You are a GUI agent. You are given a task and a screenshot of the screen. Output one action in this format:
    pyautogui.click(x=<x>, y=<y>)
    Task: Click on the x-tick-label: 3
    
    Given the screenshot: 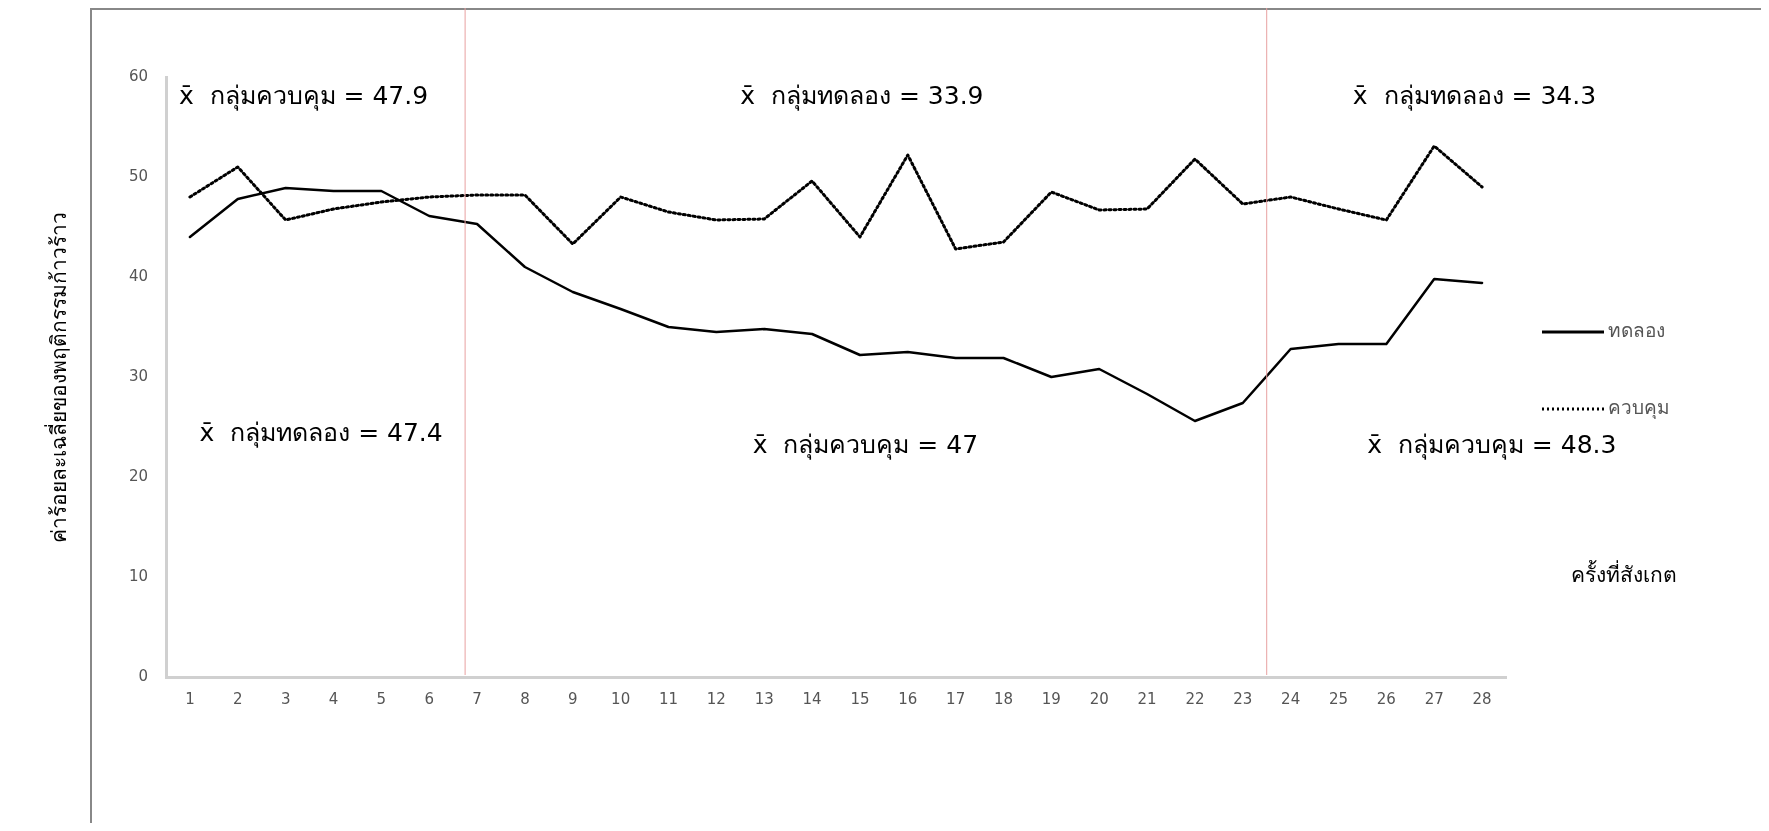 What is the action you would take?
    pyautogui.click(x=285, y=698)
    